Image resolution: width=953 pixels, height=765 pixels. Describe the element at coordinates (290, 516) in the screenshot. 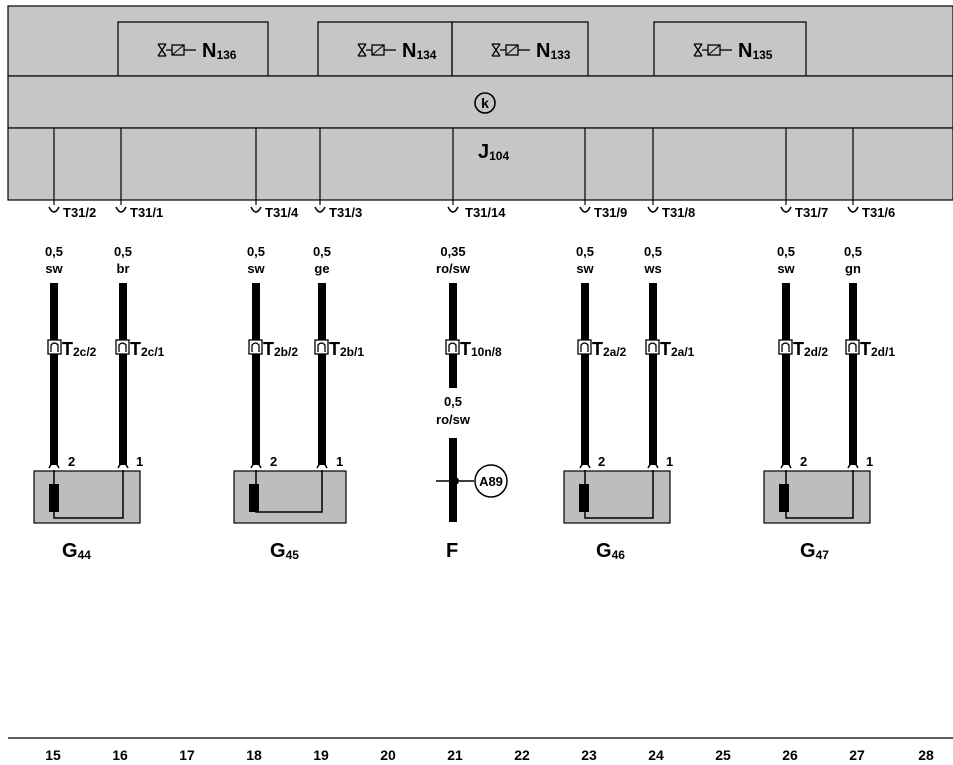

I see `sensor-g45: G45` at that location.